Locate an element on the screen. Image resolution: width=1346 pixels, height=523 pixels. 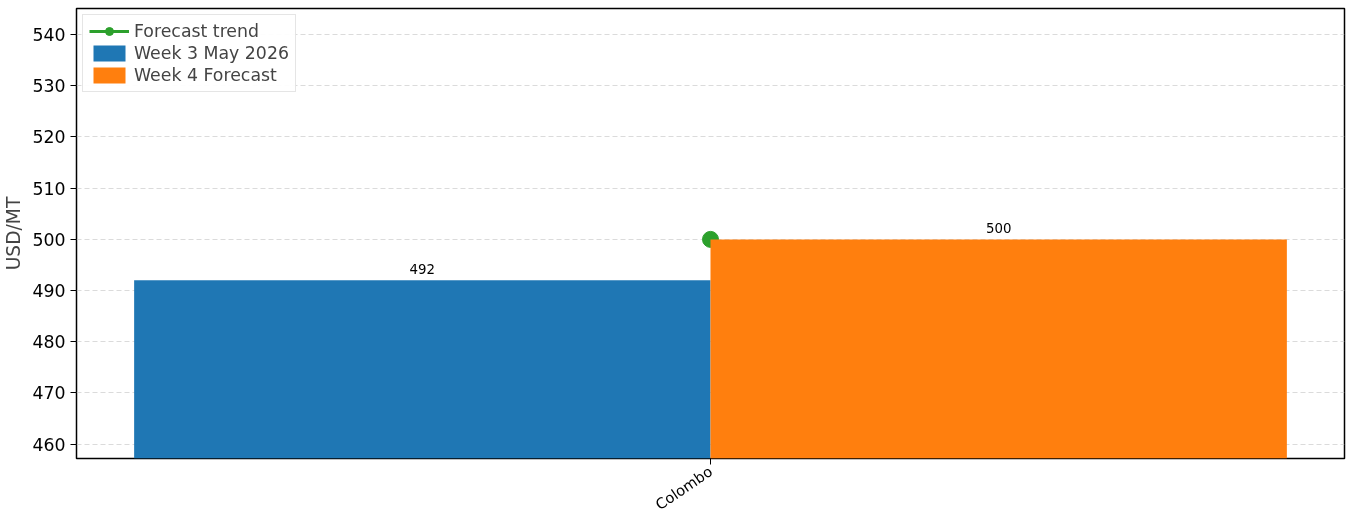
legend-label: Forecast trend is located at coordinates (197, 31).